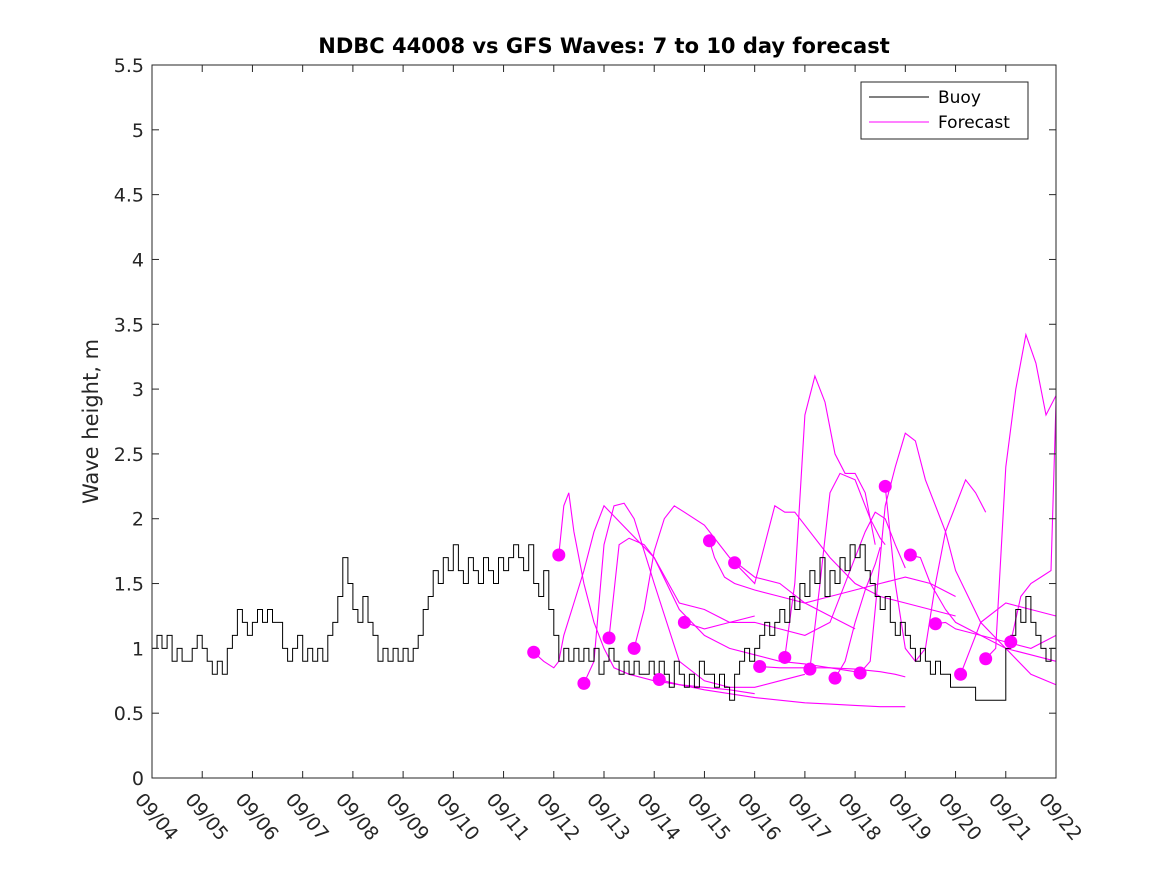  I want to click on y-tick-label: 2, so click(138, 520).